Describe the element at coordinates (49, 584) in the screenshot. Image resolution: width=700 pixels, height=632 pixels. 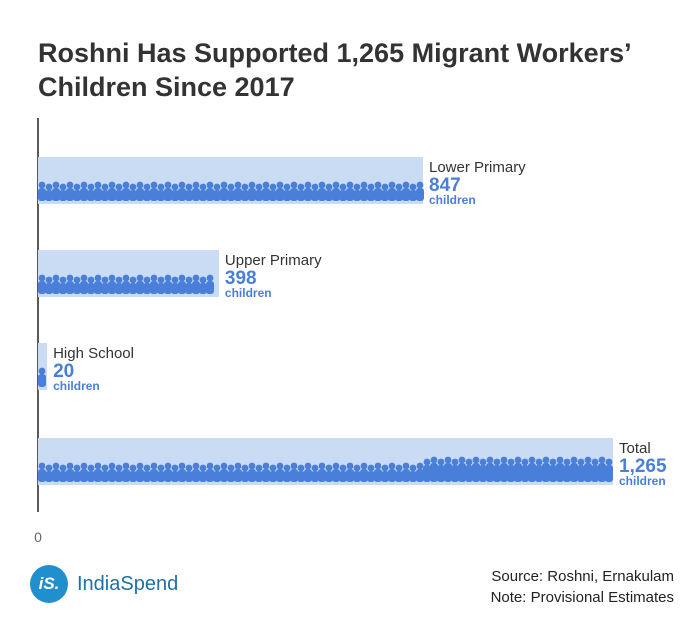
I see `logo-badge-icon: iS.` at that location.